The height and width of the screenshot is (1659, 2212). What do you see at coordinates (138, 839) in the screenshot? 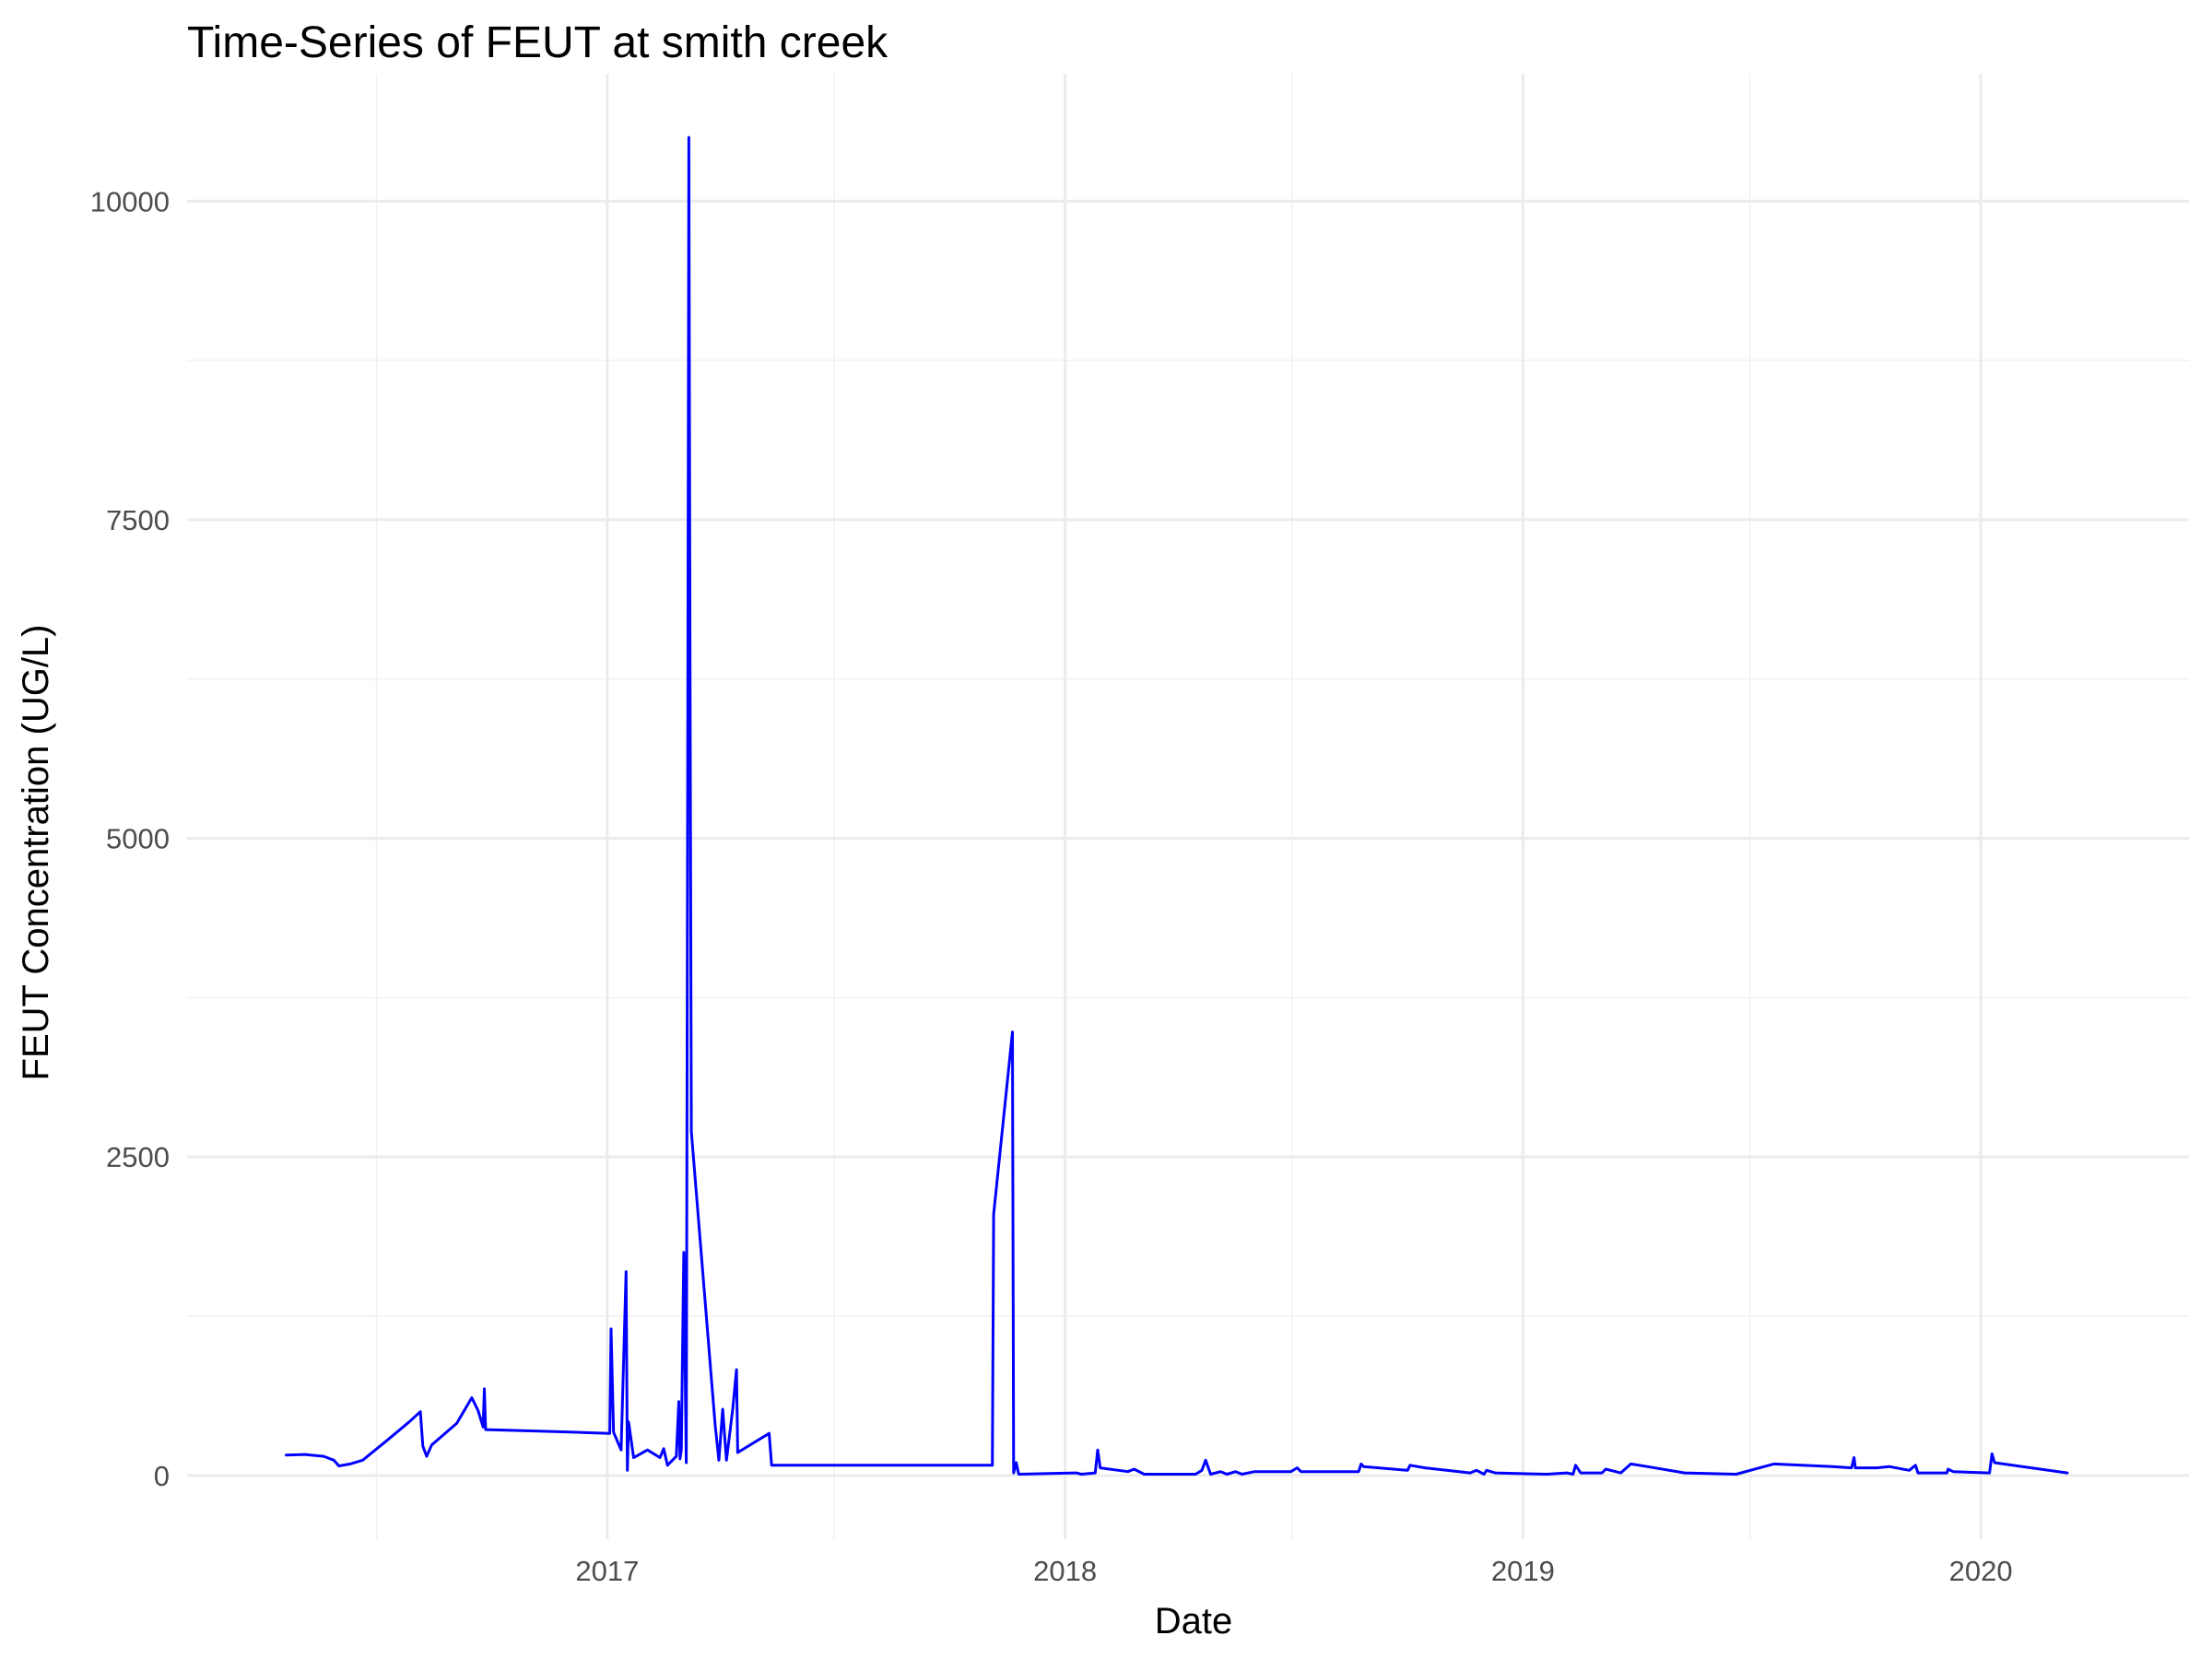
I see `y-tick-label: 5000` at bounding box center [138, 839].